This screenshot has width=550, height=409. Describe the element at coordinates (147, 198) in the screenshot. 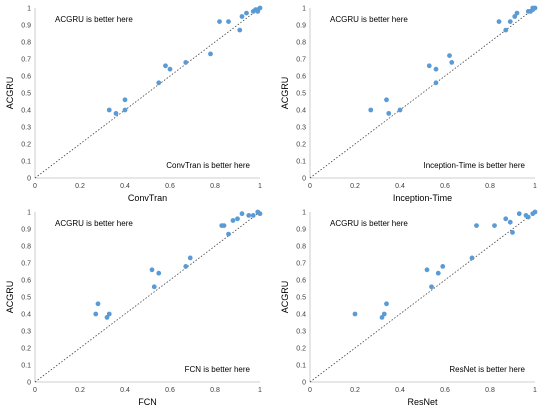

I see `x-axis-title: ConvTran` at that location.